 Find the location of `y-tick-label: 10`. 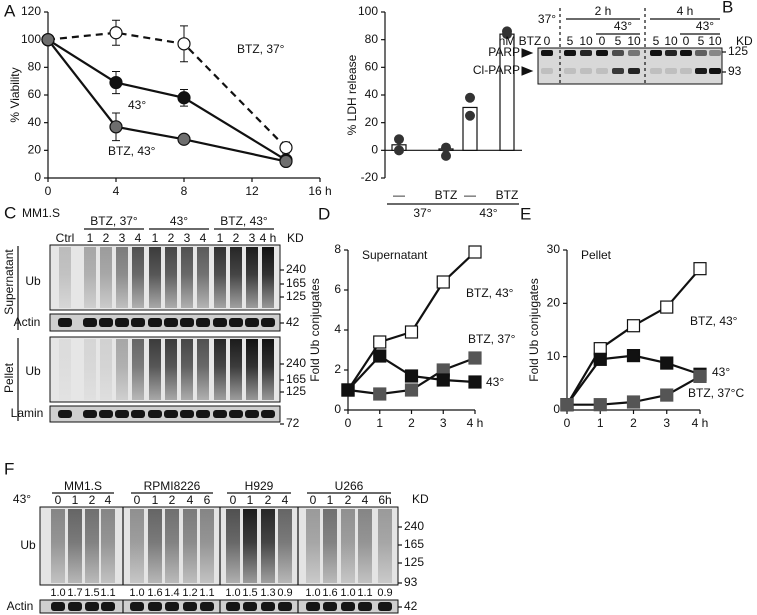

y-tick-label: 10 is located at coordinates (554, 356).